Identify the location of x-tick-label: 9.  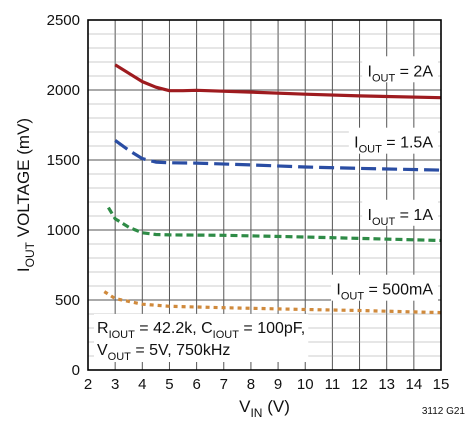
(278, 384).